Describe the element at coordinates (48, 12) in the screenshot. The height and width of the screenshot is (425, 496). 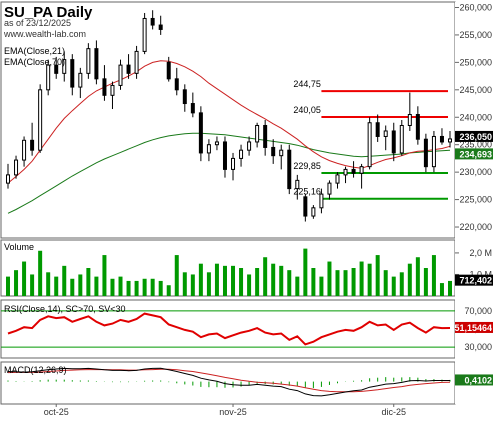
I see `chart-title: SU_PA Daily` at that location.